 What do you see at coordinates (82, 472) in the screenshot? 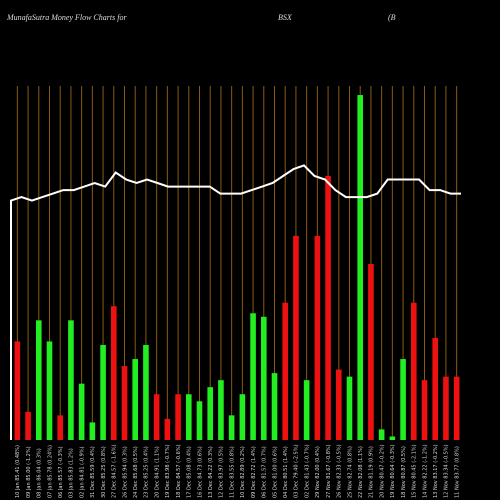
I see `x-tick-label: 02 Jan 84.81 (-0.9%)` at bounding box center [82, 472].